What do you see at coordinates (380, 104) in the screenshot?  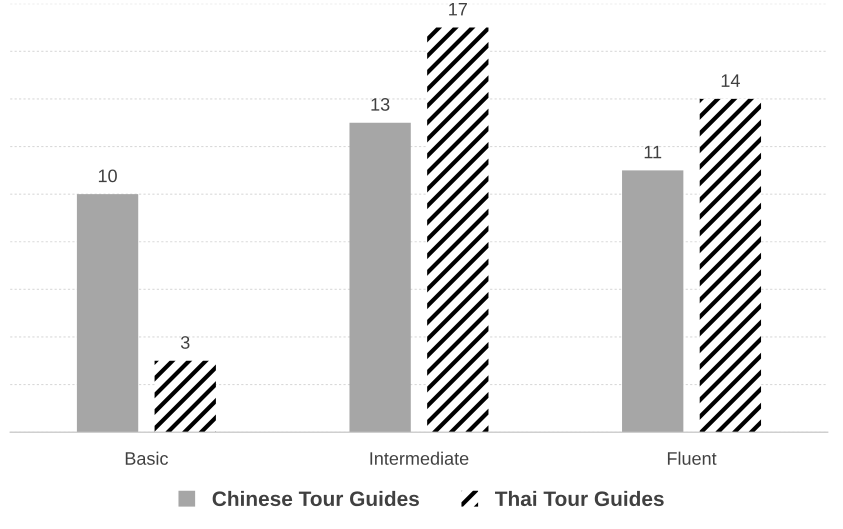 I see `data-label: 13` at bounding box center [380, 104].